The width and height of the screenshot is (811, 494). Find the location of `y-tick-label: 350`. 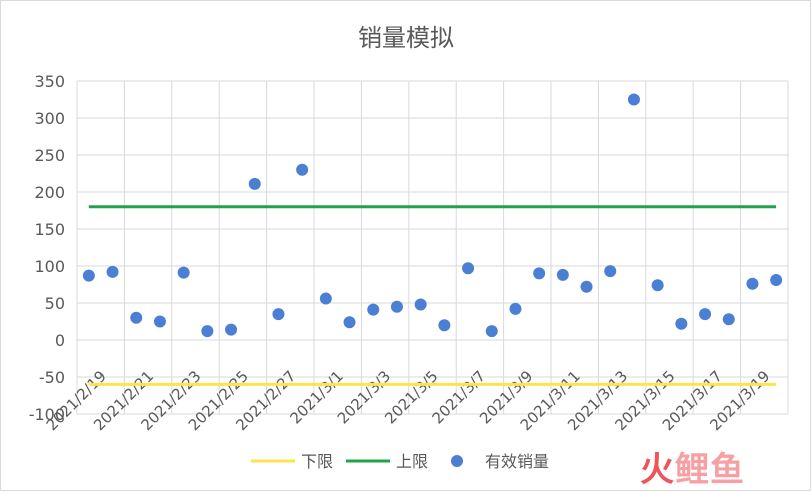

y-tick-label: 350 is located at coordinates (49, 81).